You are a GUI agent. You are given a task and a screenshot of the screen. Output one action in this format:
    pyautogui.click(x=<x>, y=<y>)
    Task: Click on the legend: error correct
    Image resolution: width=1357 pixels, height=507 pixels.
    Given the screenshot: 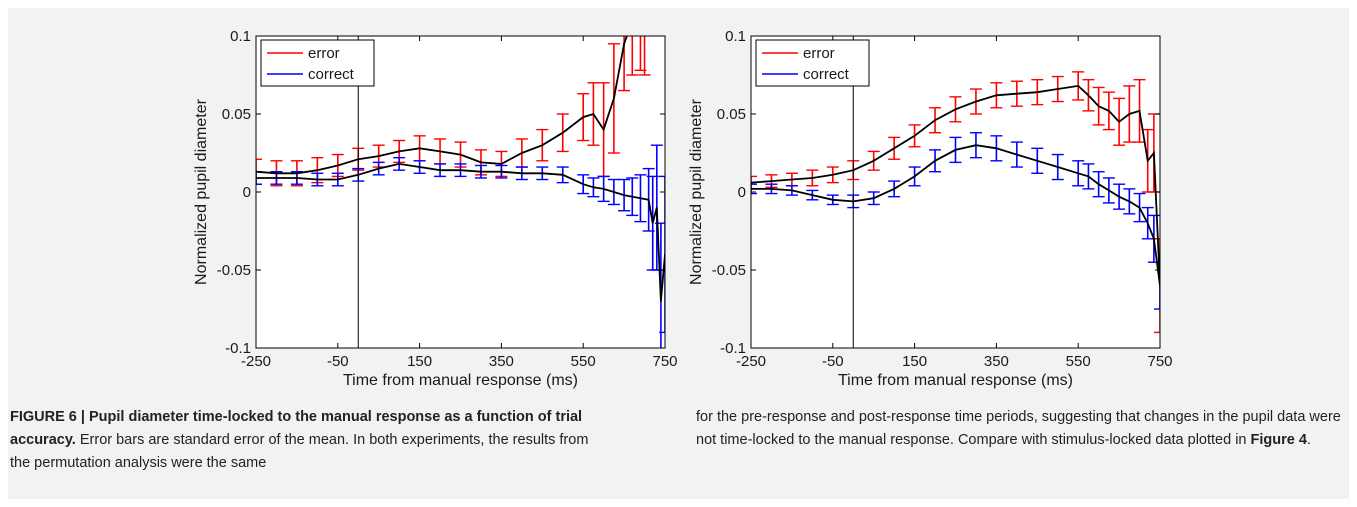 What is the action you would take?
    pyautogui.click(x=812, y=63)
    